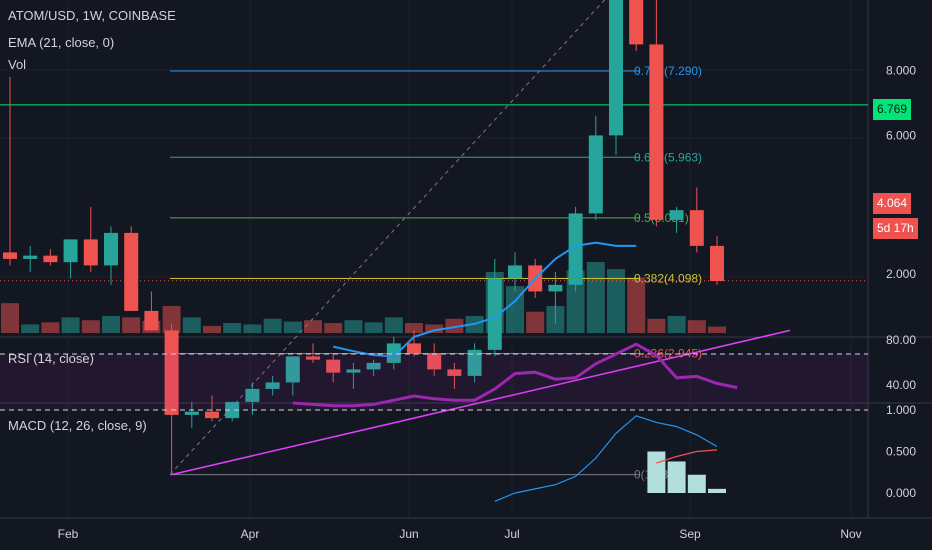 This screenshot has width=932, height=550. What do you see at coordinates (77, 425) in the screenshot?
I see `macd-legend: MACD (12, 26, close, 9)` at bounding box center [77, 425].